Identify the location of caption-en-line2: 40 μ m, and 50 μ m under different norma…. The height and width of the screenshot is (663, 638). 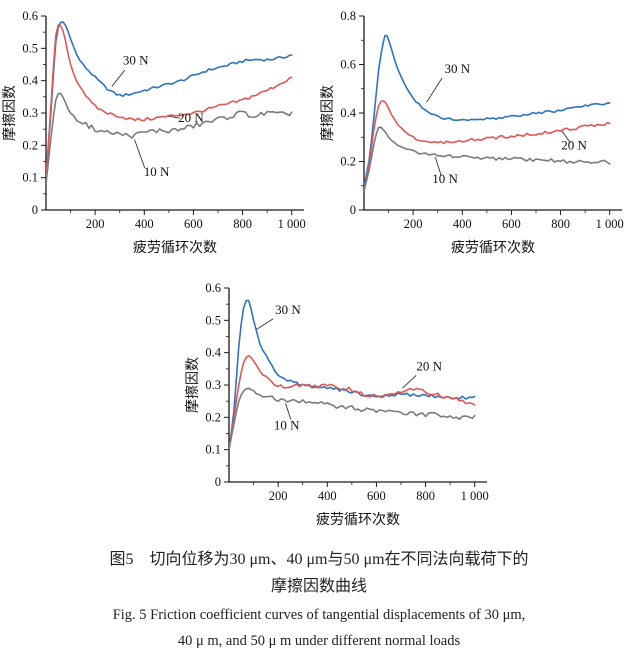
(319, 641).